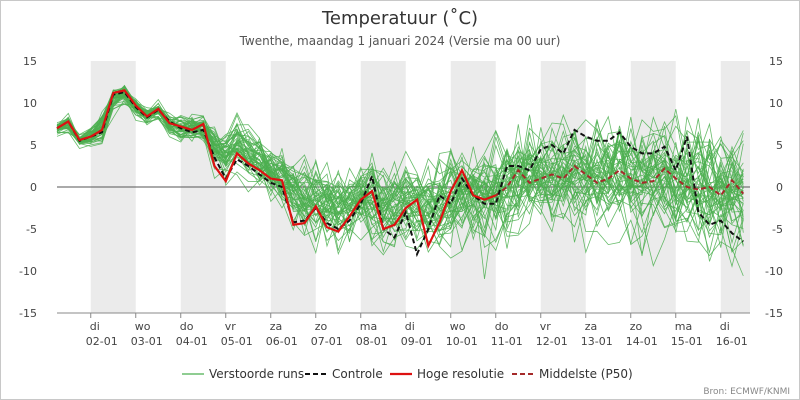 The width and height of the screenshot is (800, 400). What do you see at coordinates (779, 145) in the screenshot?
I see `y-tick-right: 5` at bounding box center [779, 145].